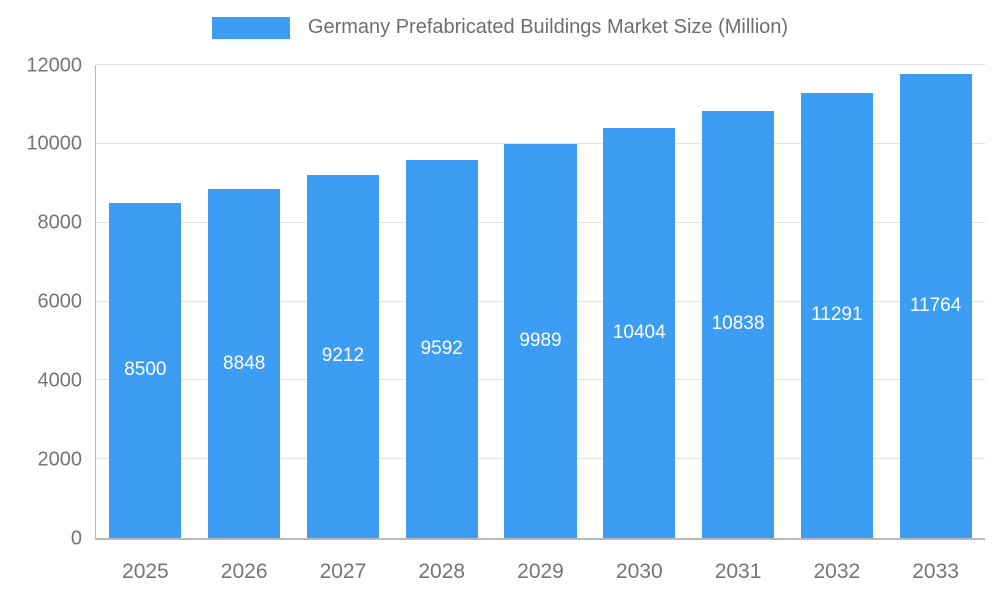 This screenshot has width=1000, height=600. Describe the element at coordinates (76, 538) in the screenshot. I see `y-axis-tick-label: 0` at that location.